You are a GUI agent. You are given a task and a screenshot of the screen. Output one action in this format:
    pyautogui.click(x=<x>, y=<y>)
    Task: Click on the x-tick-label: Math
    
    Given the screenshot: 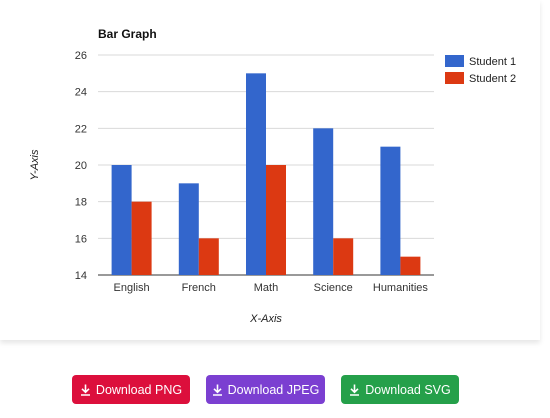 What is the action you would take?
    pyautogui.click(x=266, y=288)
    